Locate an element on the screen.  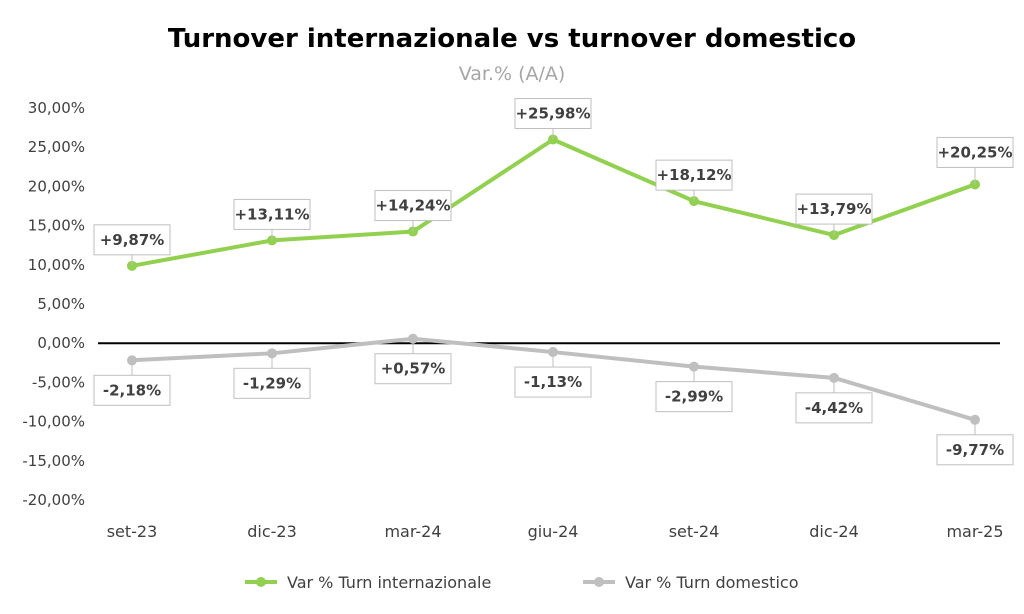
y-tick-label: -15,00% is located at coordinates (53, 461).